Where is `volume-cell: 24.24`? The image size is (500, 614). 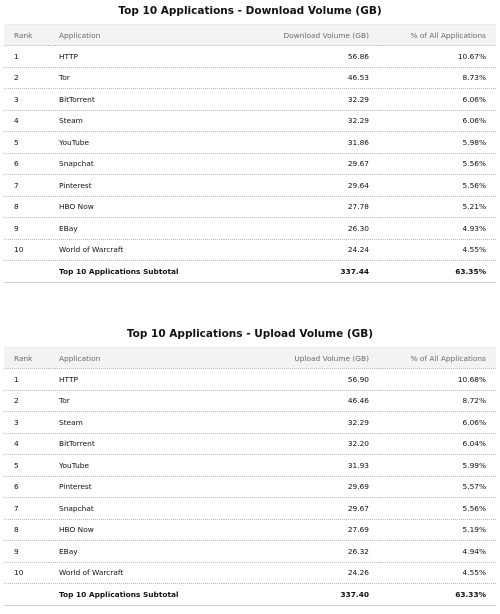 volume-cell: 24.24 is located at coordinates (301, 250).